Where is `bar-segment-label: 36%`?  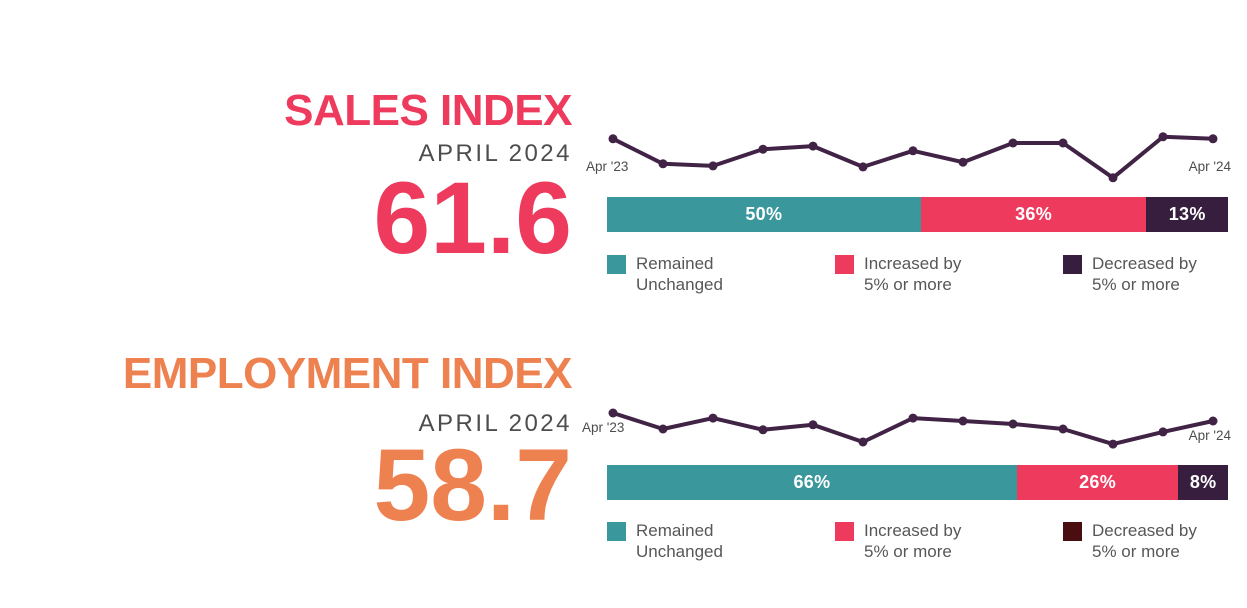
bar-segment-label: 36% is located at coordinates (1034, 214).